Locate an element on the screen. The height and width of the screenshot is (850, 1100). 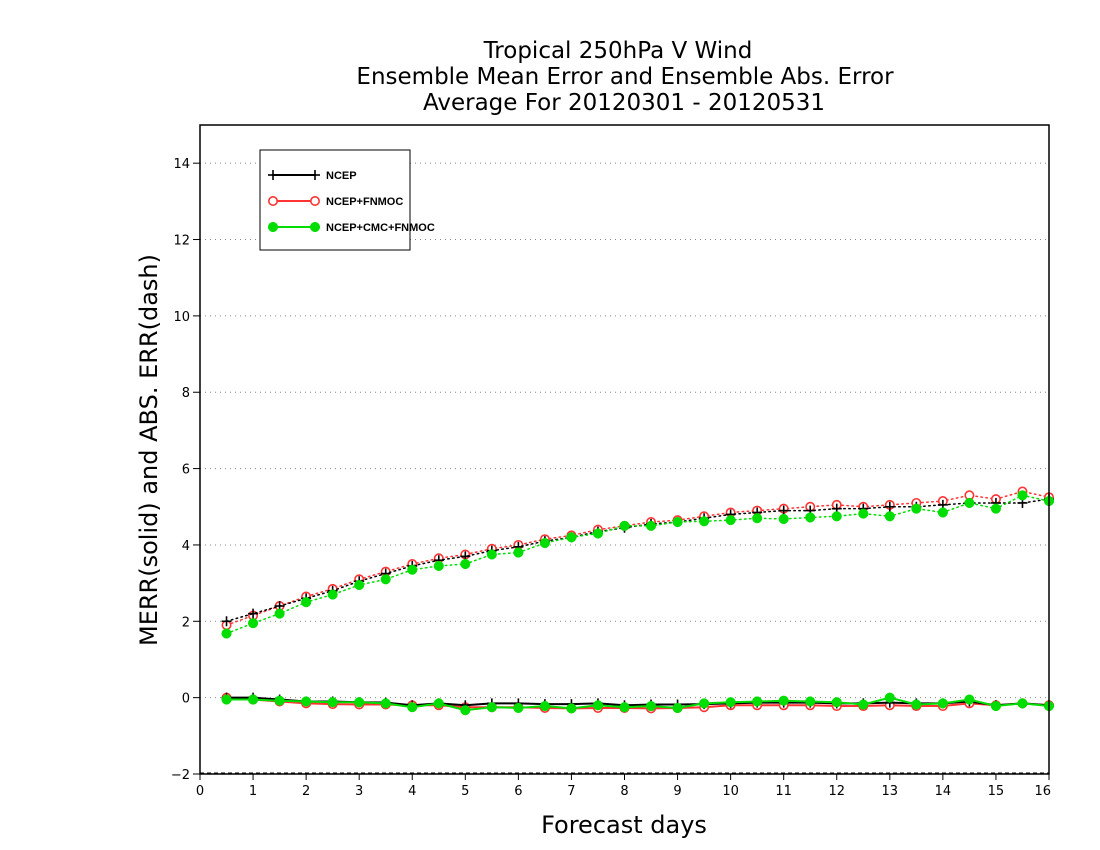
y-tick-label: 10 is located at coordinates (181, 317).